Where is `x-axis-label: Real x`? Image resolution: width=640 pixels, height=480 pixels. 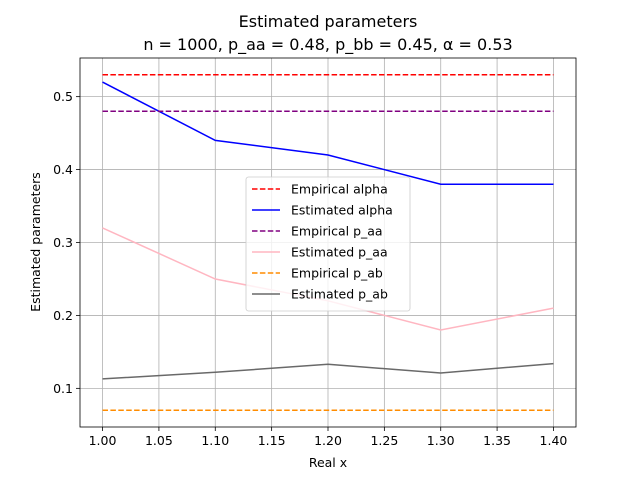
x-axis-label: Real x is located at coordinates (328, 462).